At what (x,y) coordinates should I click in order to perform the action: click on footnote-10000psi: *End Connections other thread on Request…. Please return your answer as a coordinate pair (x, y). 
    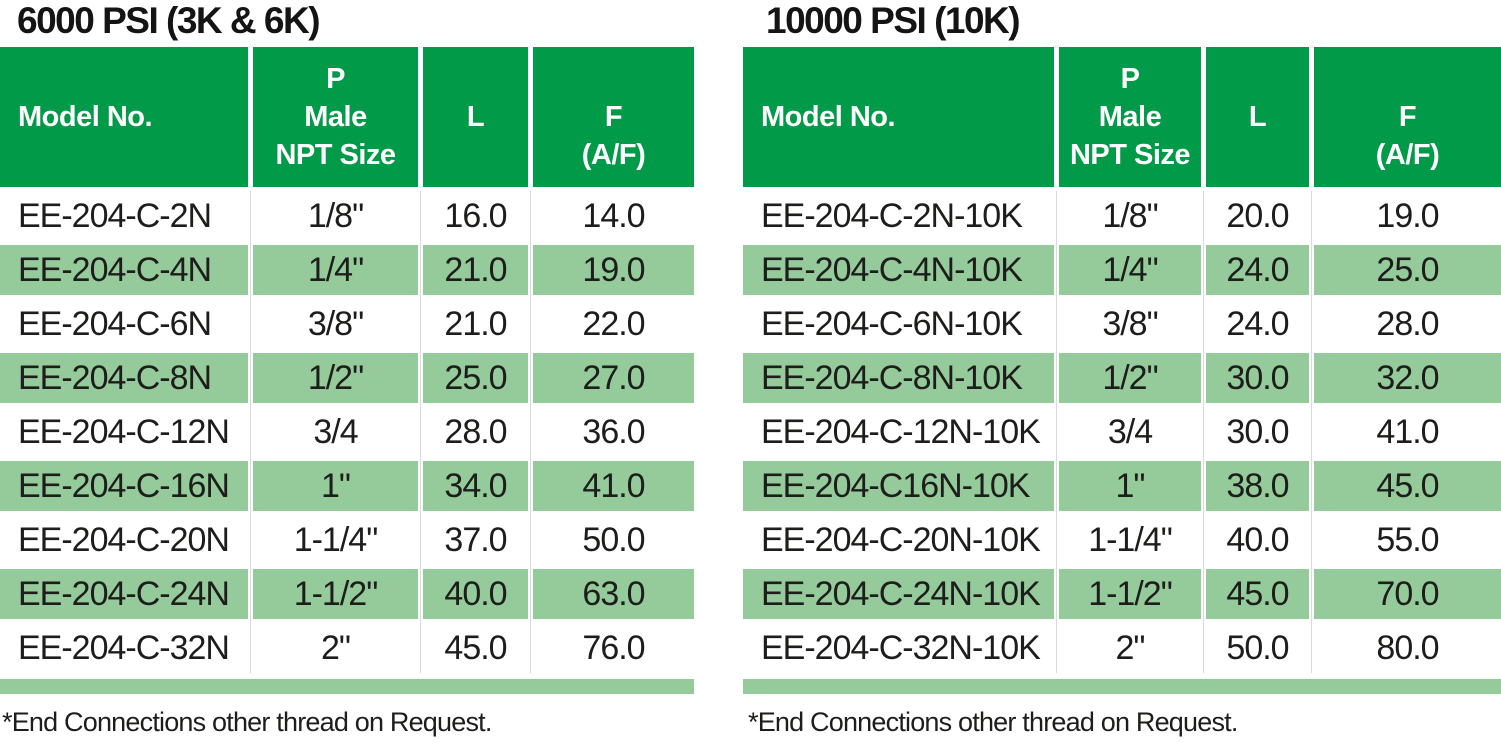
    Looking at the image, I should click on (993, 722).